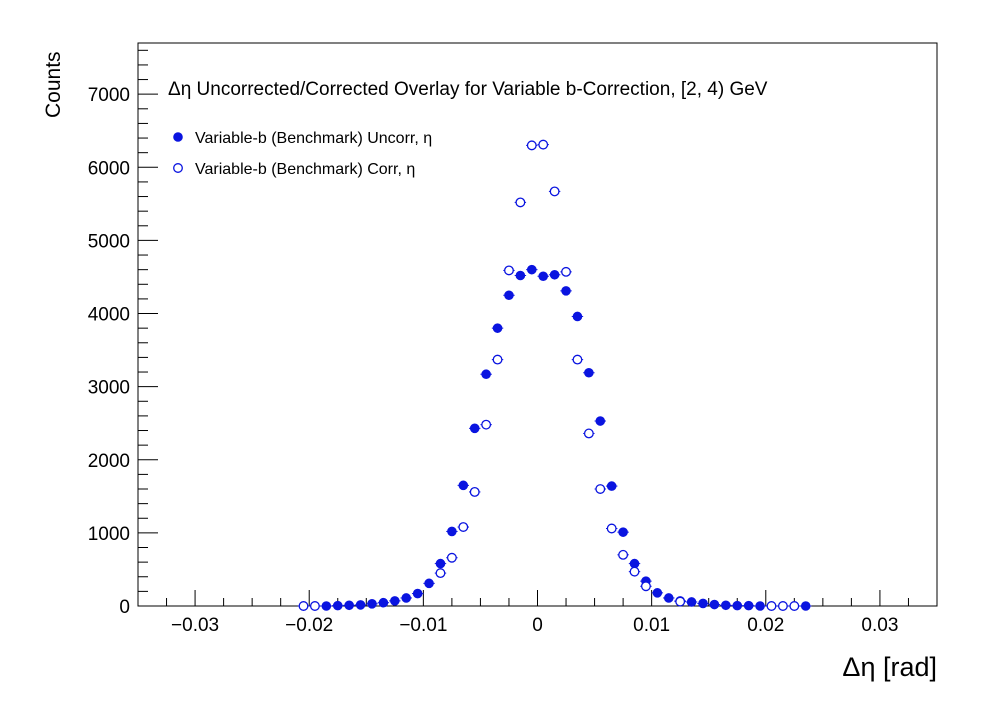 The image size is (996, 727). I want to click on legend-item: Variable-b (Benchmark) Uncorr, η, so click(302, 138).